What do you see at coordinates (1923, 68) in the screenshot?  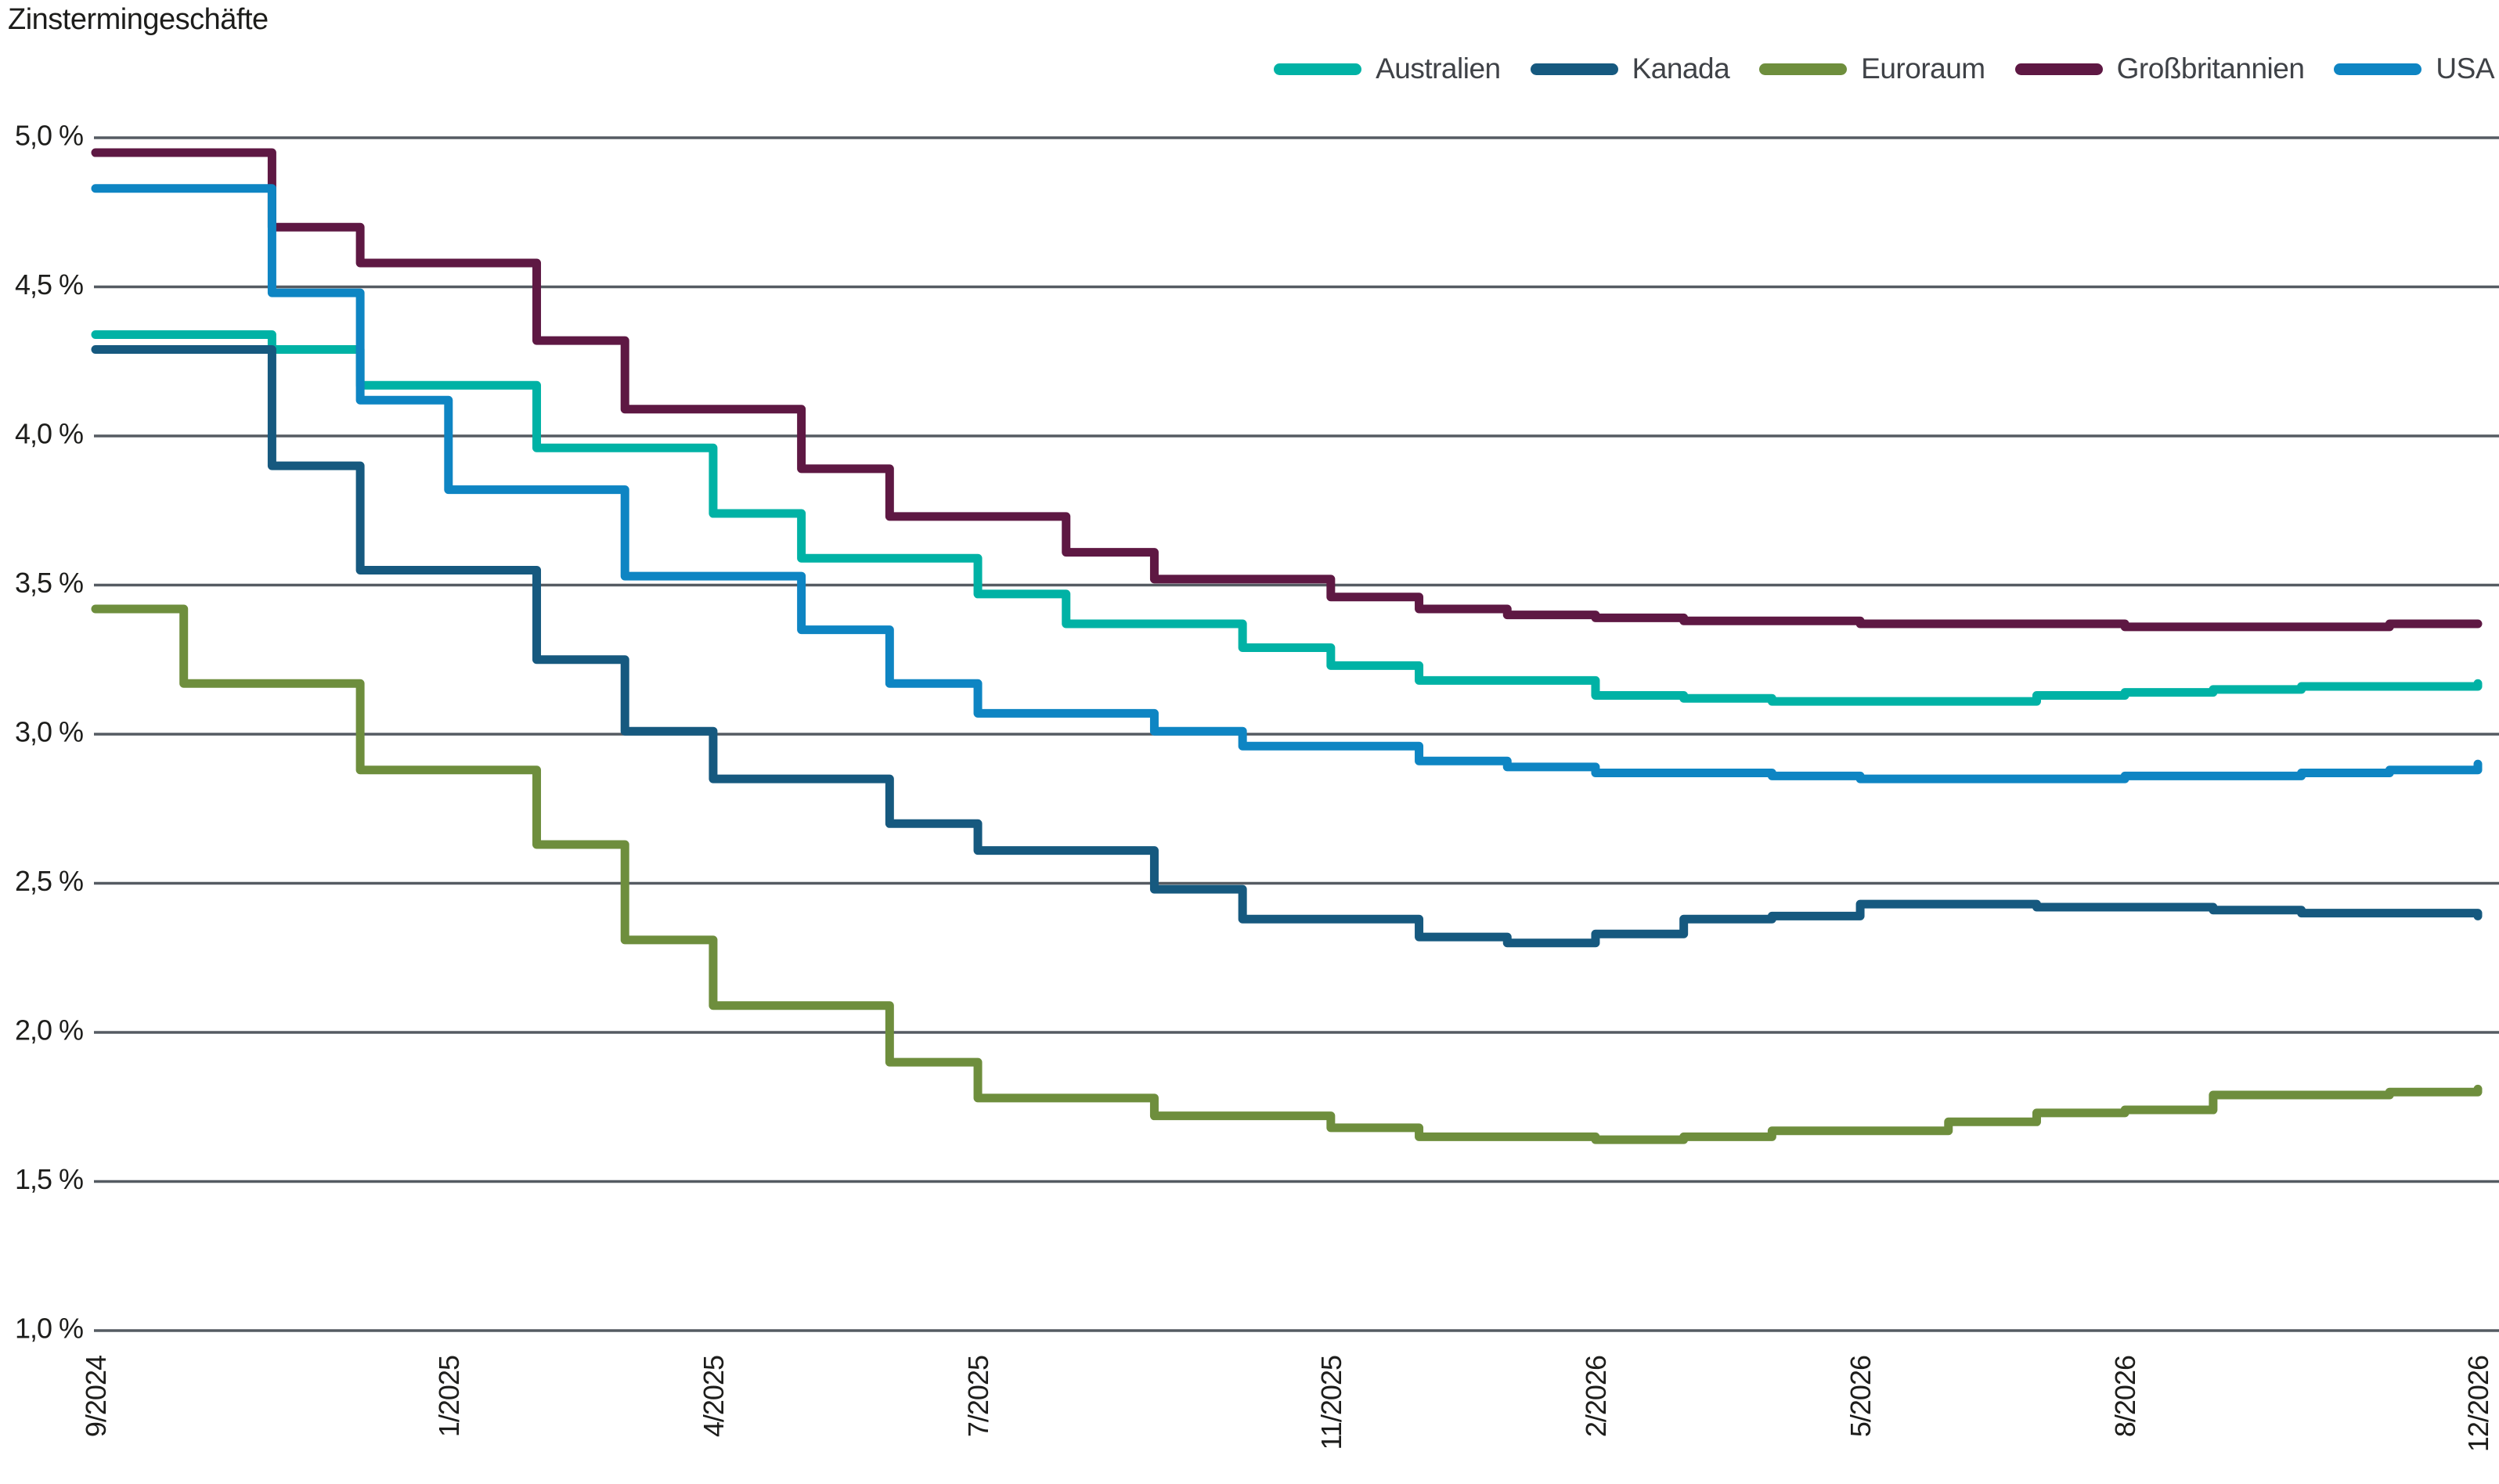 I see `legend-label: Euroraum` at bounding box center [1923, 68].